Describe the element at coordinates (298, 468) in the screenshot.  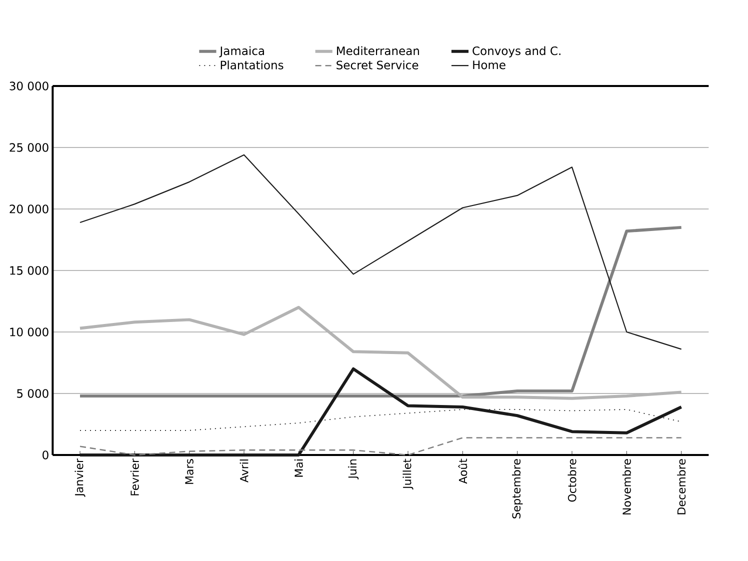
I see `x-tick-label: Mai` at that location.